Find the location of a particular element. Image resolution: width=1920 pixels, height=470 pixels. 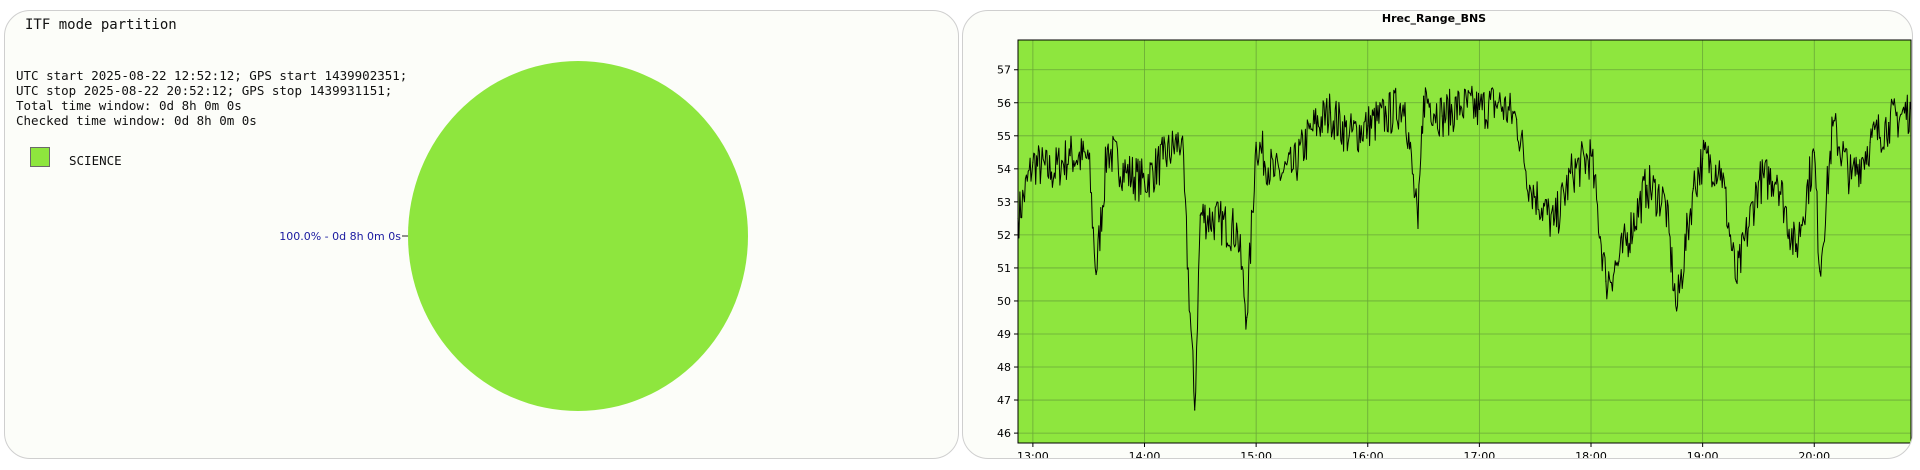

y-tick-label: 57 is located at coordinates (1004, 70).